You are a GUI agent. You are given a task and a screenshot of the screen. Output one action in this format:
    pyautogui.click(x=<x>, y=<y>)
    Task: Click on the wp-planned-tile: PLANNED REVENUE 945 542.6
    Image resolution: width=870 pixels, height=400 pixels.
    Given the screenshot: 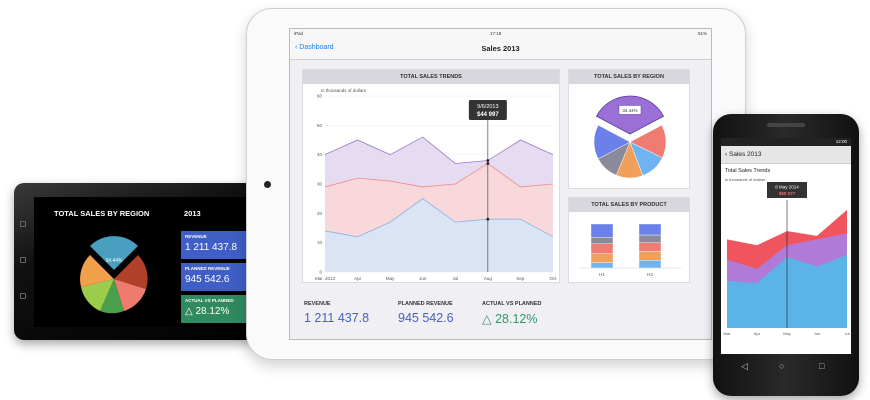 What is the action you would take?
    pyautogui.click(x=216, y=277)
    